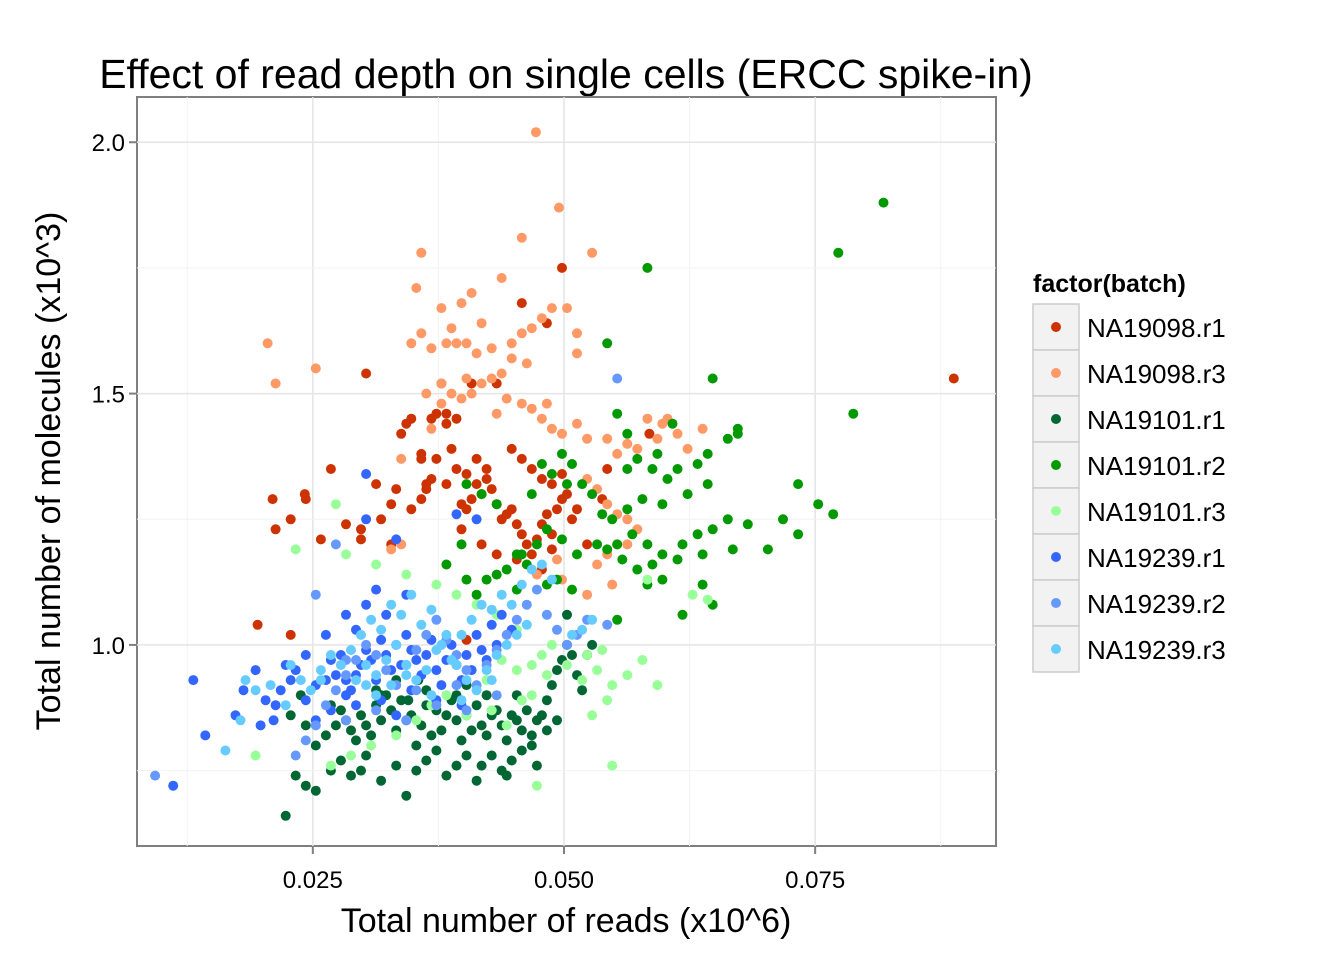 This screenshot has height=960, width=1344. What do you see at coordinates (1156, 328) in the screenshot?
I see `legend-label: NA19098.r1` at bounding box center [1156, 328].